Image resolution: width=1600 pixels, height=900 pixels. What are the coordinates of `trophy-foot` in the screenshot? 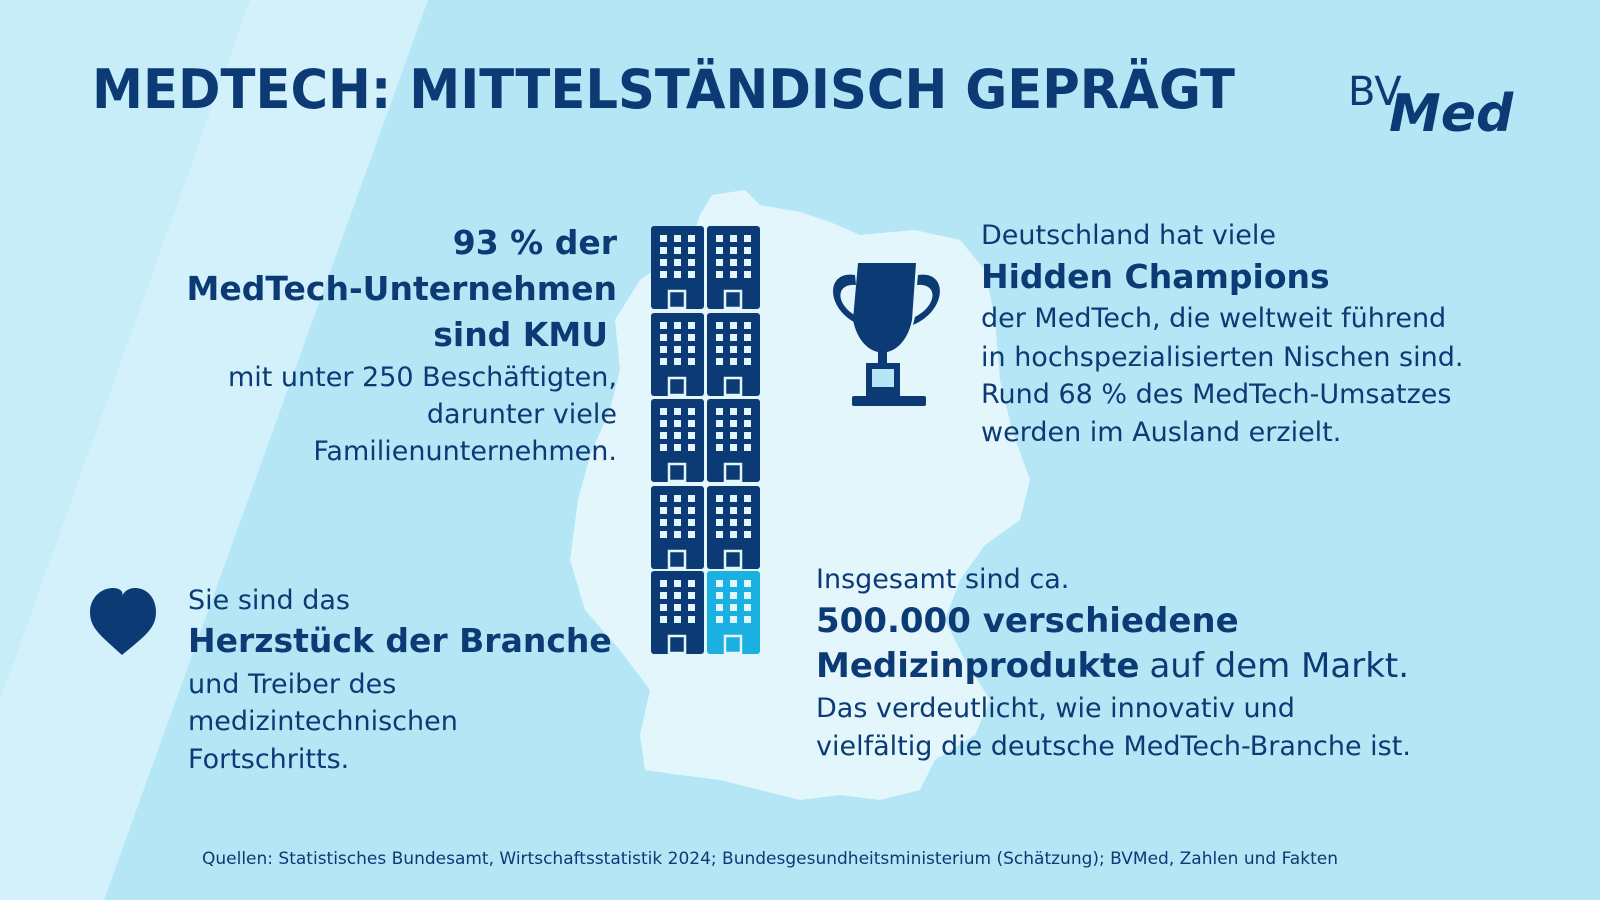 It's located at (889, 401).